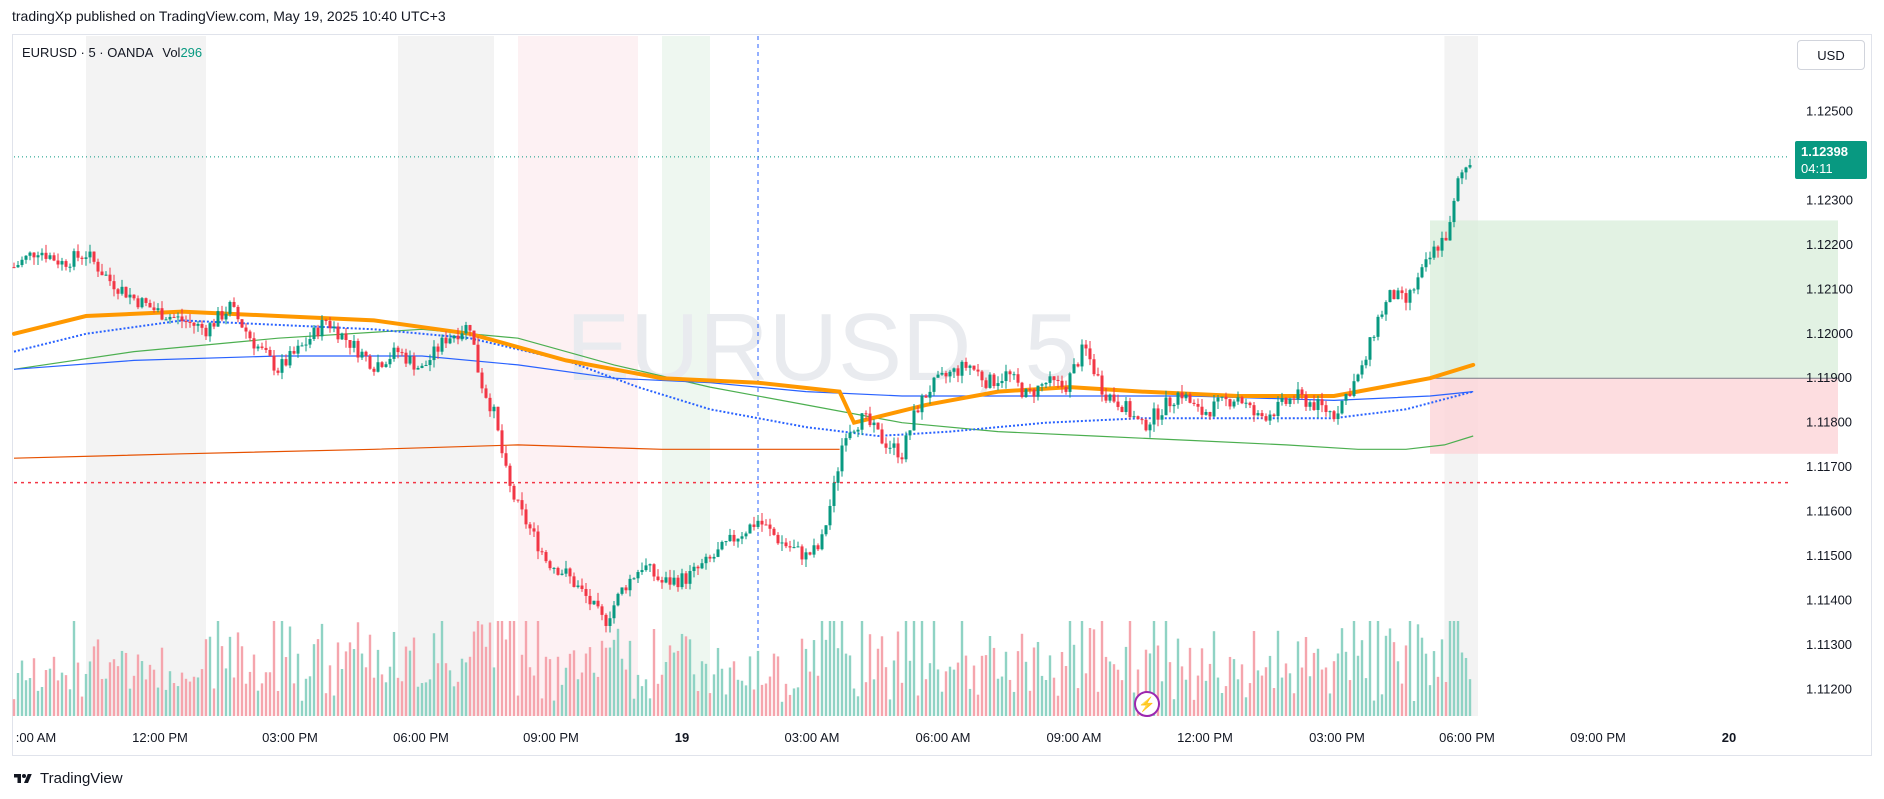 This screenshot has width=1884, height=799. What do you see at coordinates (1147, 704) in the screenshot?
I see `lightning-icon: ⚡` at bounding box center [1147, 704].